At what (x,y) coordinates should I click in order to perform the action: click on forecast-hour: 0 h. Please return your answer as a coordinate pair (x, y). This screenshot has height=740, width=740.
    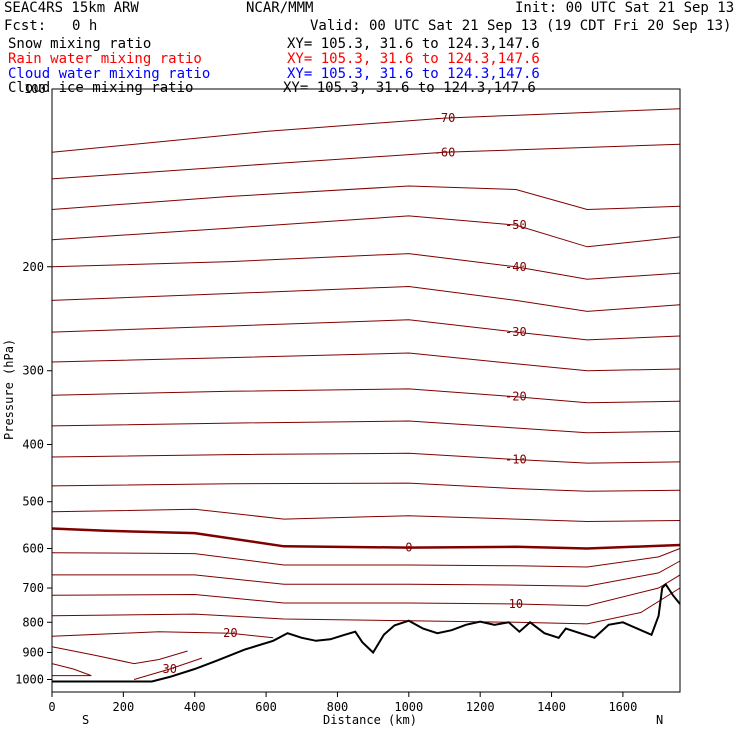
    Looking at the image, I should click on (85, 26).